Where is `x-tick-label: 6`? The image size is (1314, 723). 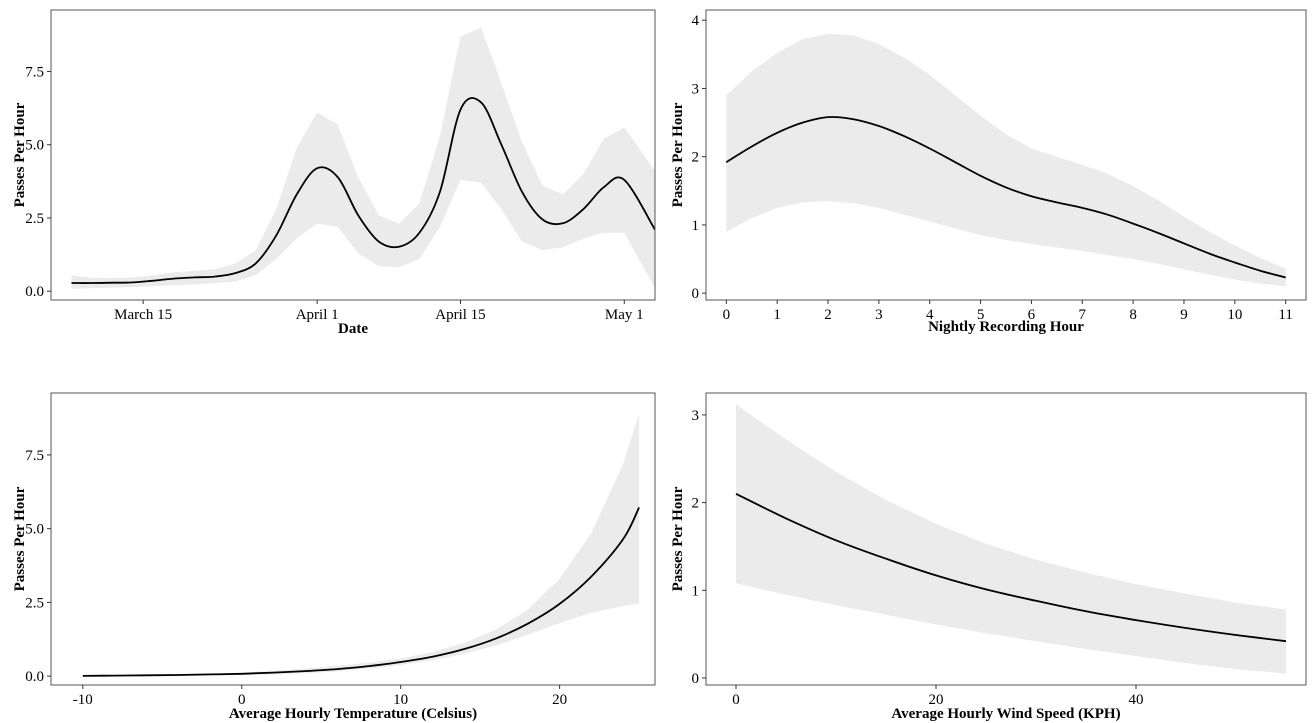
x-tick-label: 6 is located at coordinates (1032, 315).